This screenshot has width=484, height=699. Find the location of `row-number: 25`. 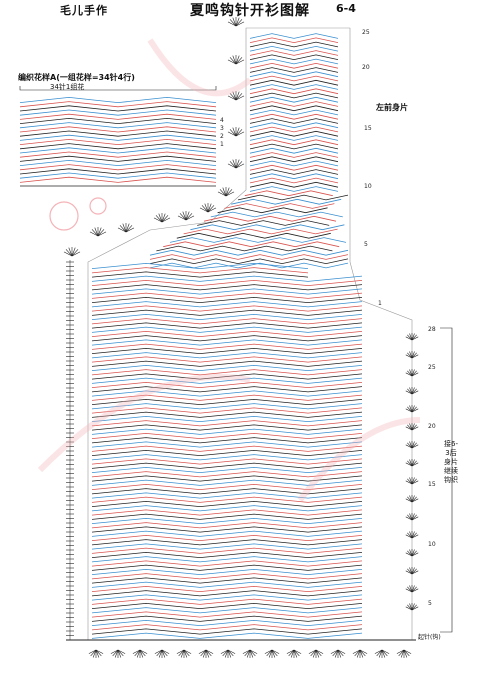

row-number: 25 is located at coordinates (366, 32).